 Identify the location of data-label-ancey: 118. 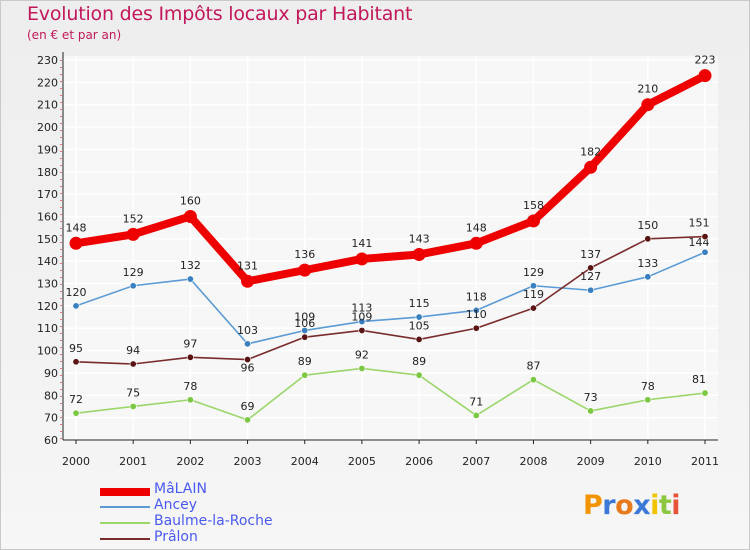
(476, 296).